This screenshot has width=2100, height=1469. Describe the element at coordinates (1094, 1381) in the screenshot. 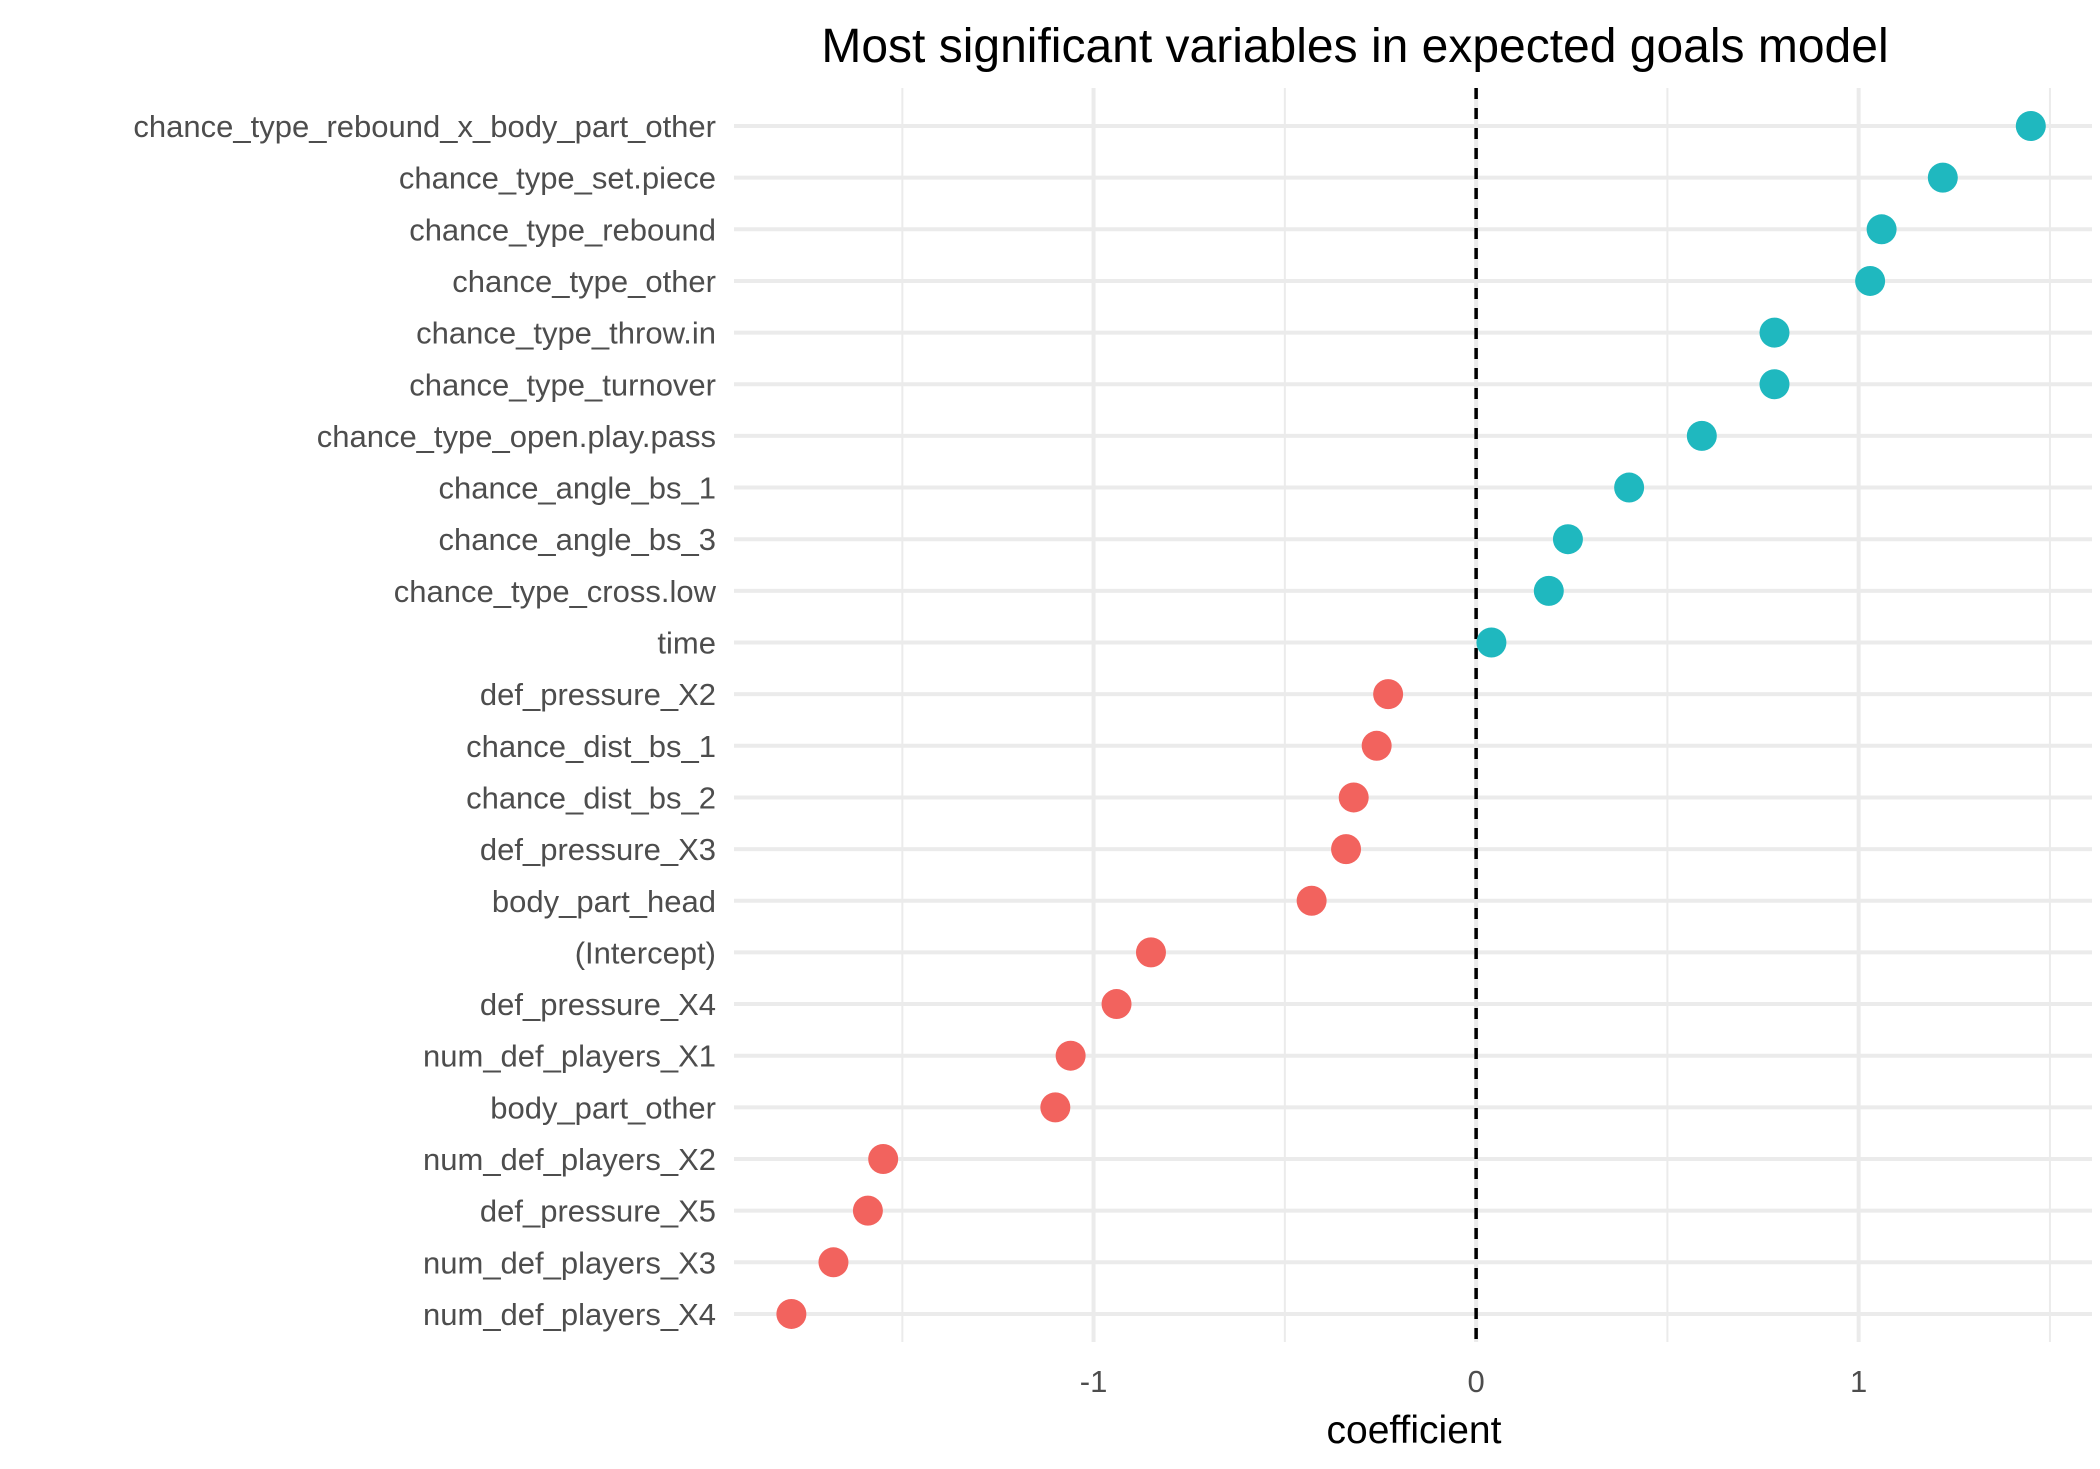

I see `x-tick-label: -1` at that location.